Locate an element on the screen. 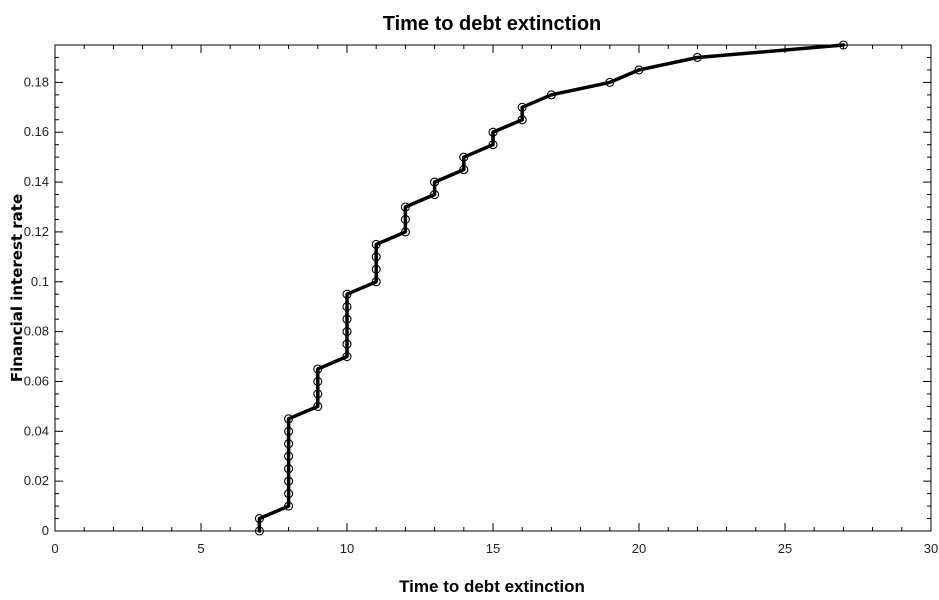 The width and height of the screenshot is (939, 600). x-tick-label: 15 is located at coordinates (493, 548).